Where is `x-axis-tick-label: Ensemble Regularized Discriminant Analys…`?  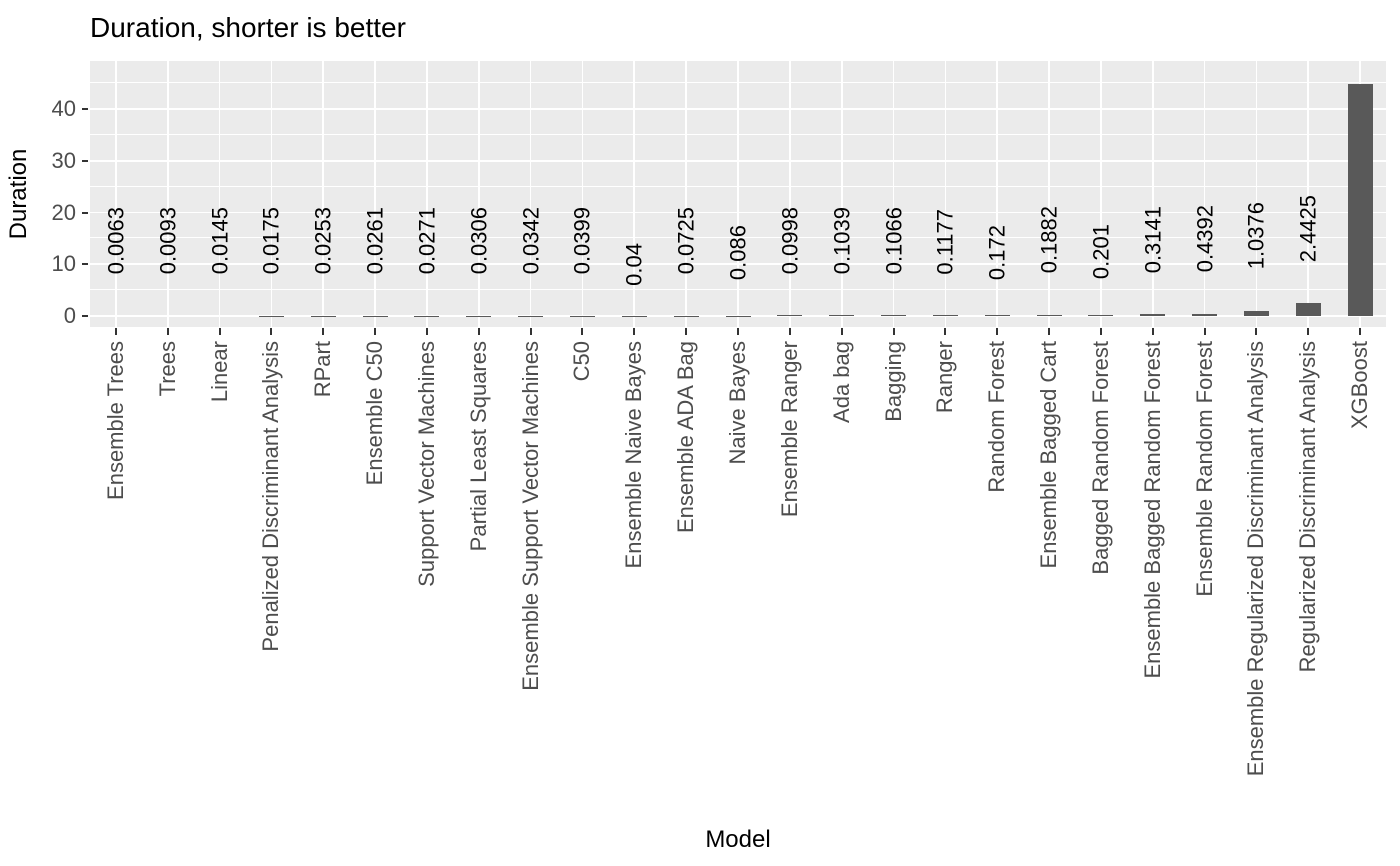 x-axis-tick-label: Ensemble Regularized Discriminant Analys… is located at coordinates (1256, 559).